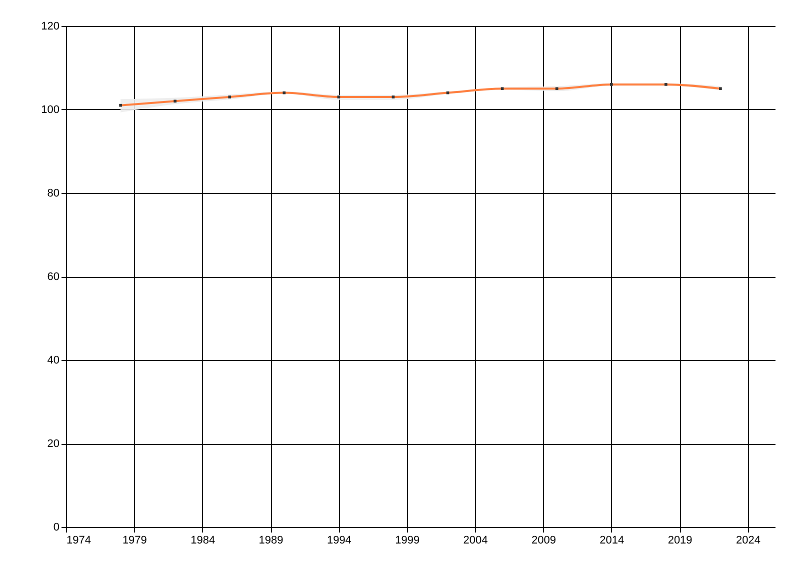  Describe the element at coordinates (203, 540) in the screenshot. I see `x-tick-label: 1984` at that location.